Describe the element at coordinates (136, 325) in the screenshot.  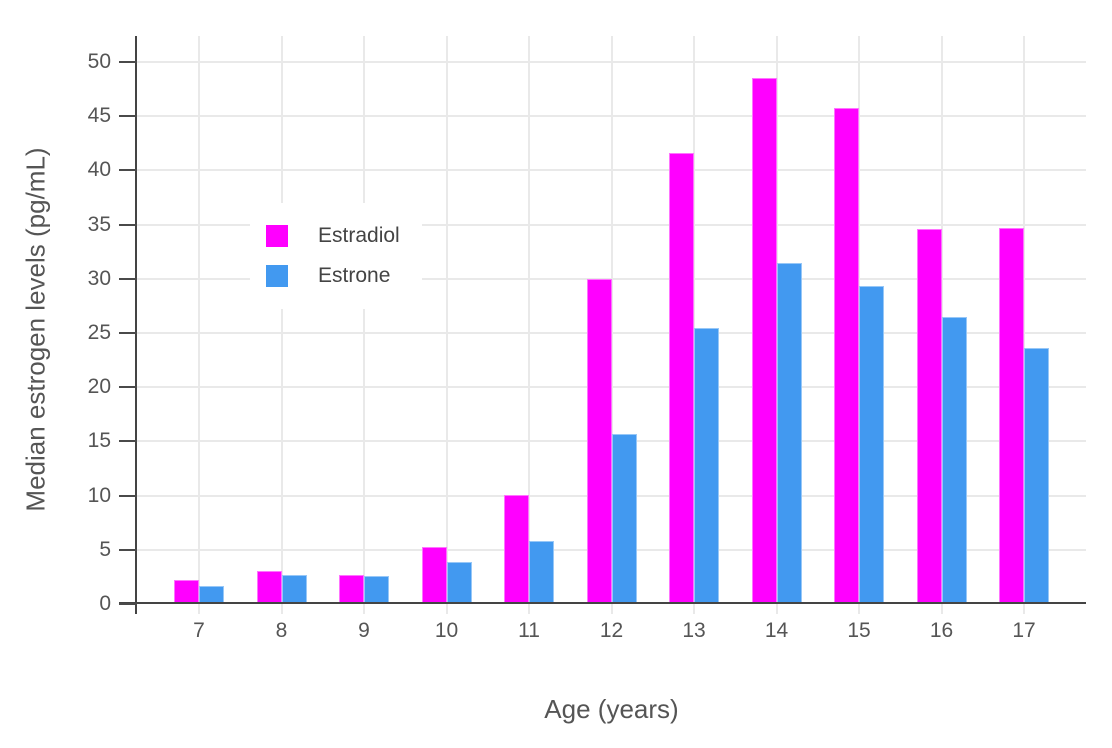
I see `y-axis-line` at that location.